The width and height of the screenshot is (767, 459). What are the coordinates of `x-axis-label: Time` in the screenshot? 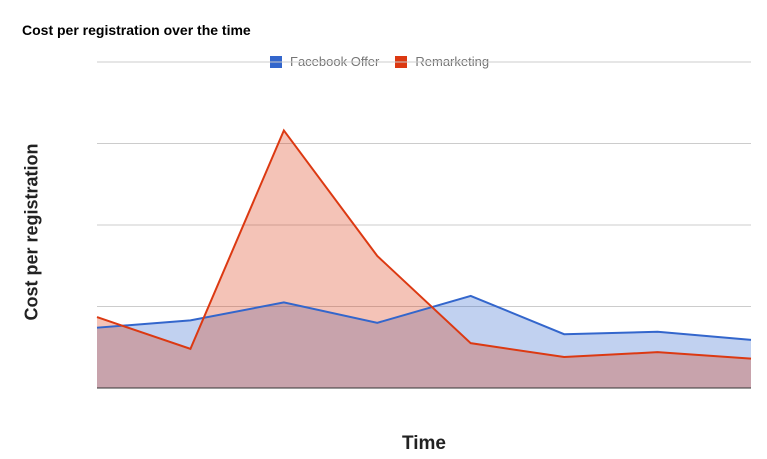 It's located at (424, 443).